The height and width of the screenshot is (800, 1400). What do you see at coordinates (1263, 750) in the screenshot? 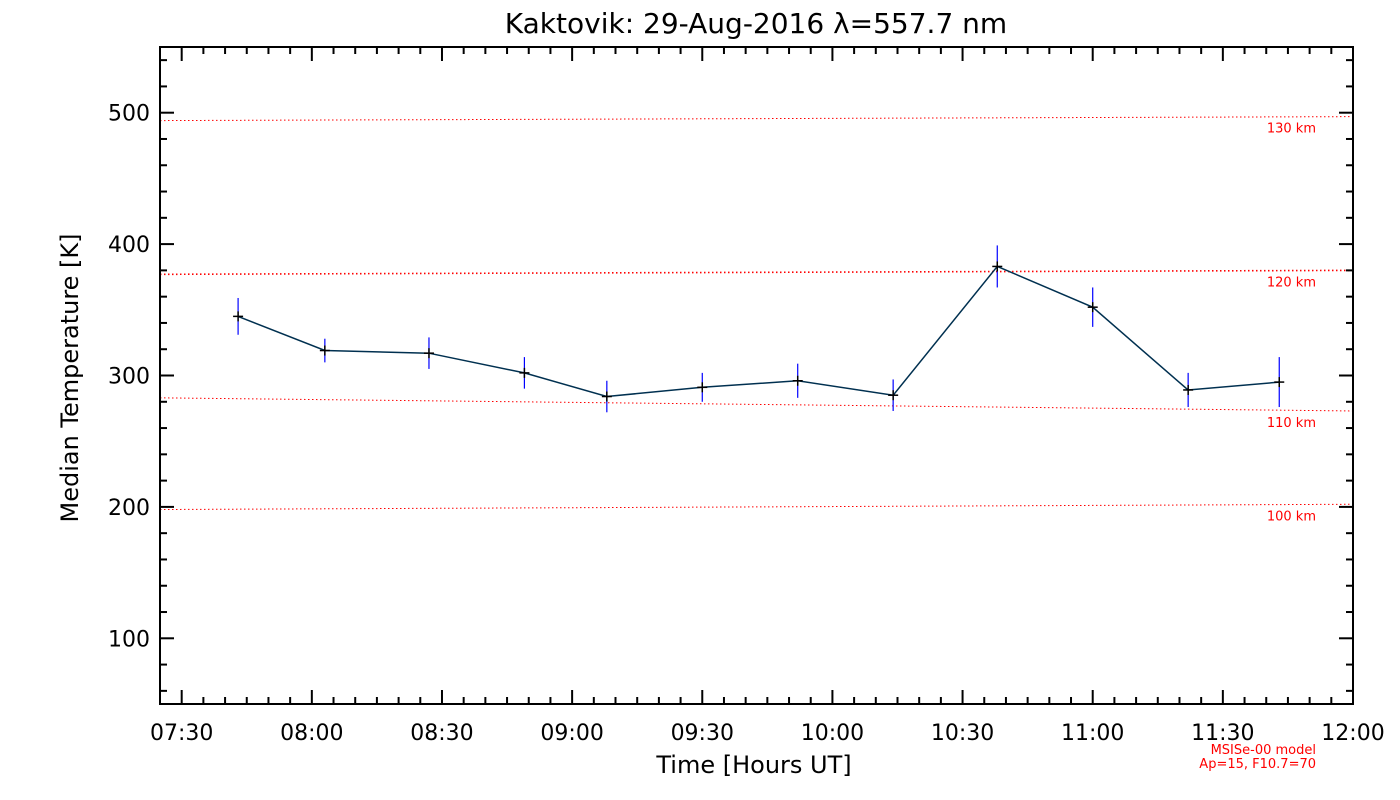
I see `model-annotation-line1: MSISe-00 model` at bounding box center [1263, 750].